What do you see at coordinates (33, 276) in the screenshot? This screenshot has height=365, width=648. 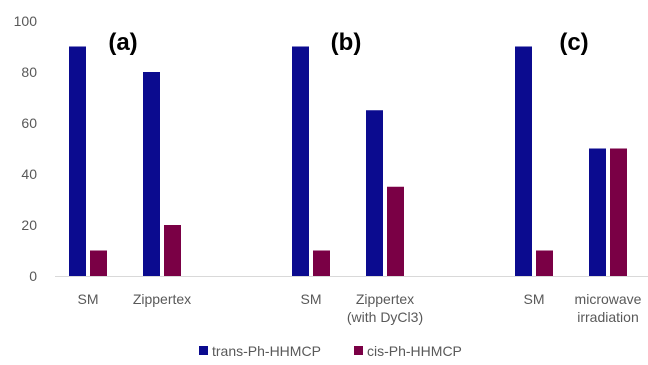 I see `y-tick-label-0: 0` at bounding box center [33, 276].